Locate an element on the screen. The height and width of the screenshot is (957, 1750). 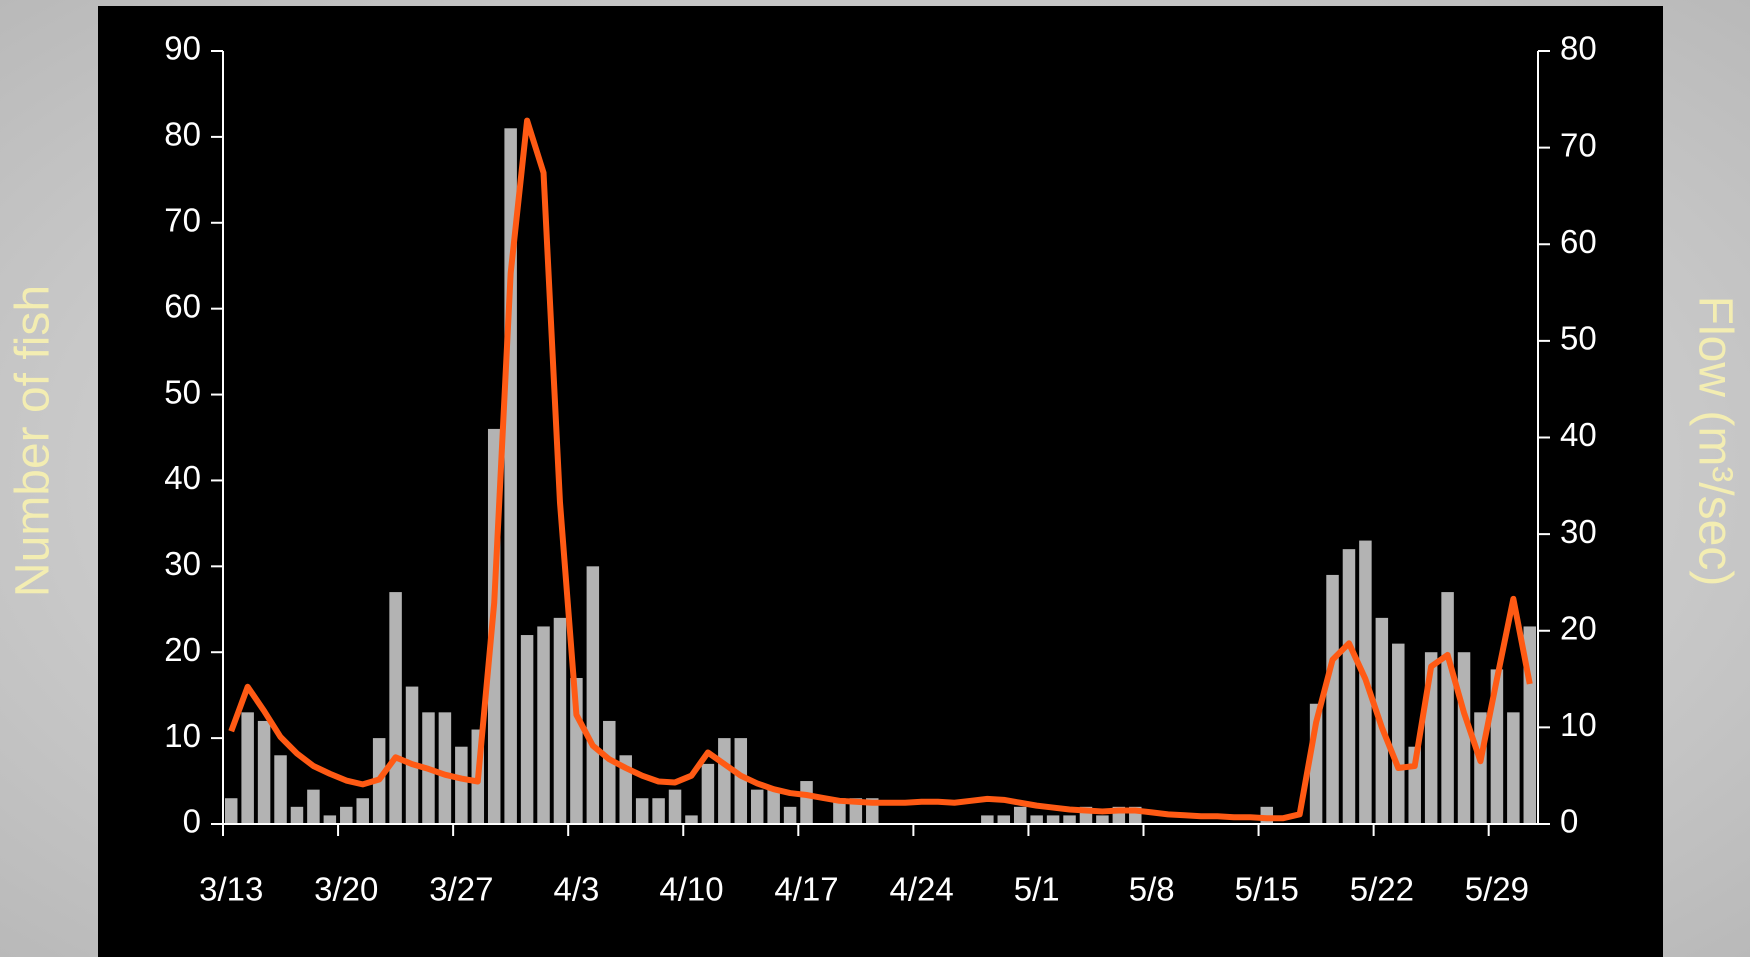
y2-tick-label: 20 is located at coordinates (1578, 627).